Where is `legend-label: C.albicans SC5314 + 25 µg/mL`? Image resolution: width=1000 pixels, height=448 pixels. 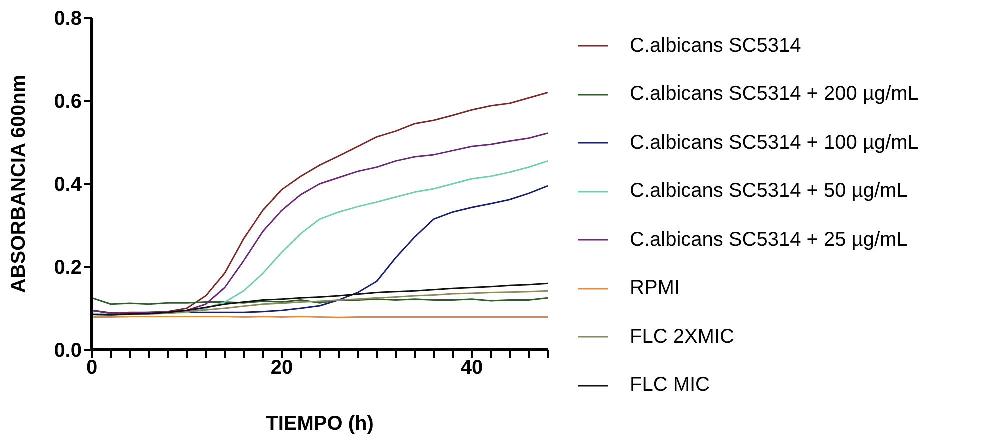 legend-label: C.albicans SC5314 + 25 µg/mL is located at coordinates (769, 240).